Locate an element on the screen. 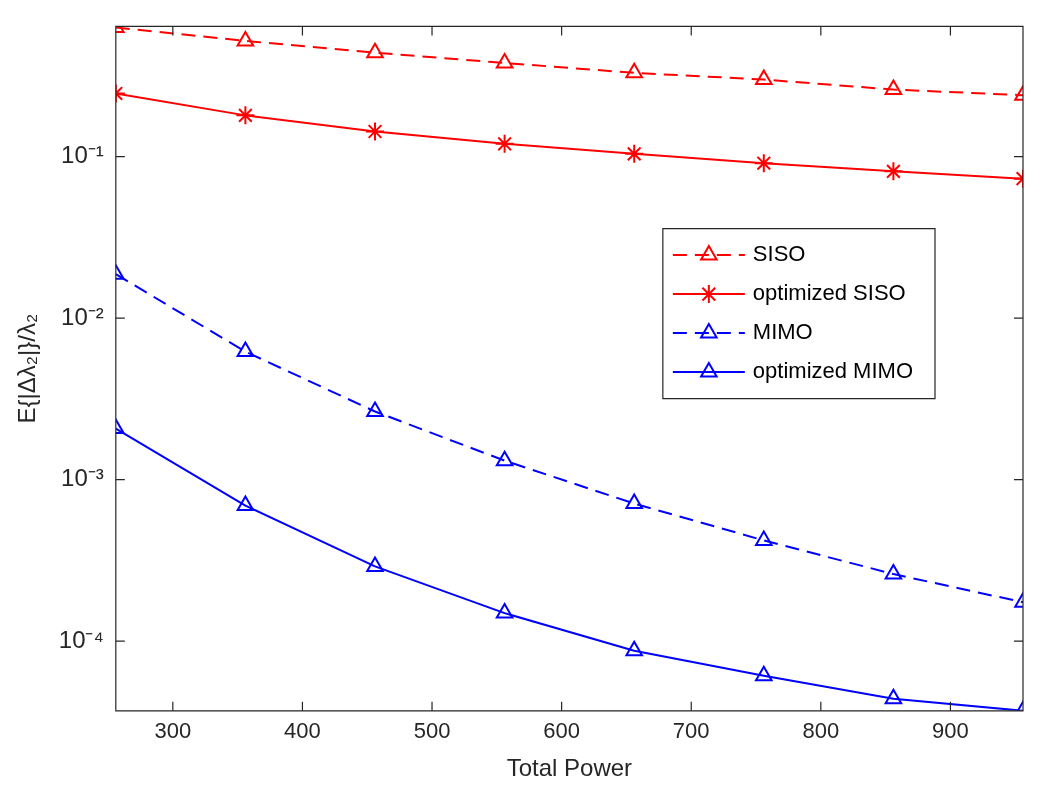  legend-label: optimized MIMO is located at coordinates (833, 371).